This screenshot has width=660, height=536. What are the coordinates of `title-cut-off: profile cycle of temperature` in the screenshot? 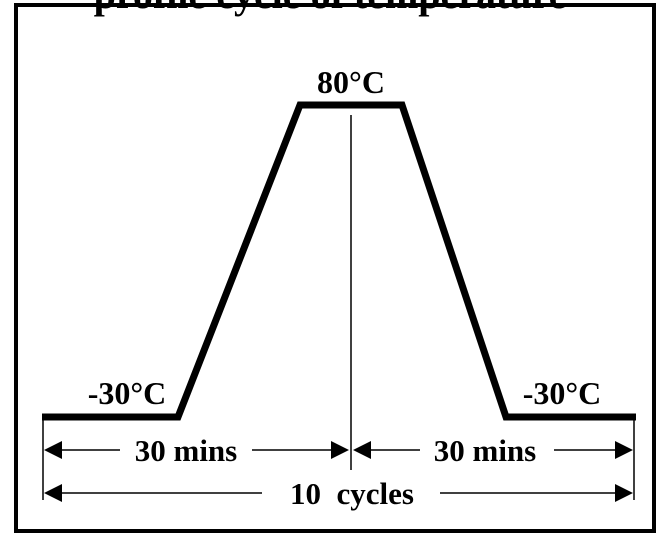 It's located at (330, 8).